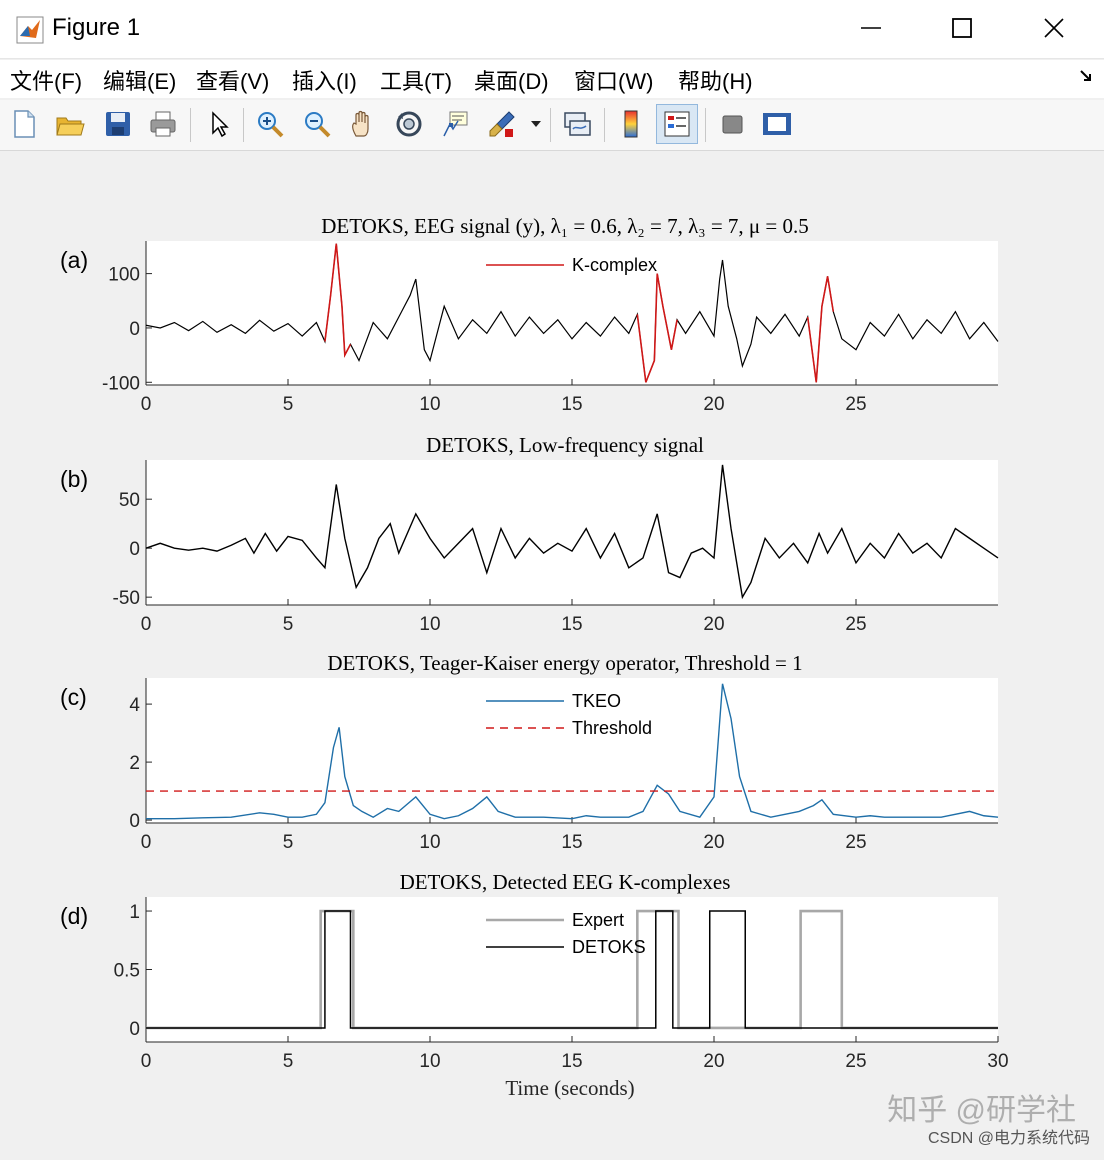 The width and height of the screenshot is (1104, 1160). I want to click on rotate-icon, so click(409, 124).